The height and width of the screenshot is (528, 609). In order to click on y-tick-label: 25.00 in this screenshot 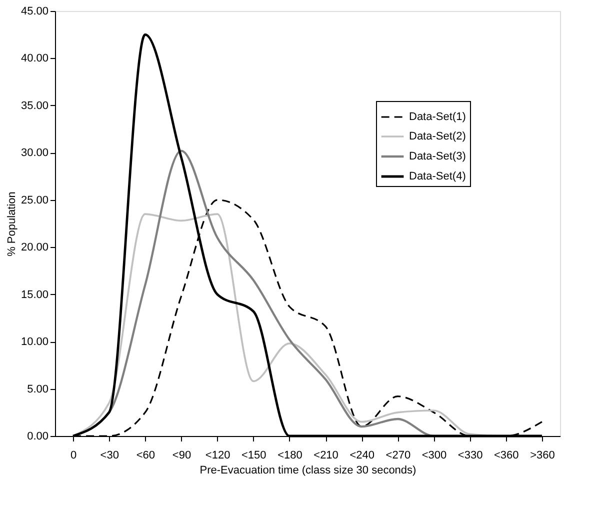, I will do `click(34, 200)`.